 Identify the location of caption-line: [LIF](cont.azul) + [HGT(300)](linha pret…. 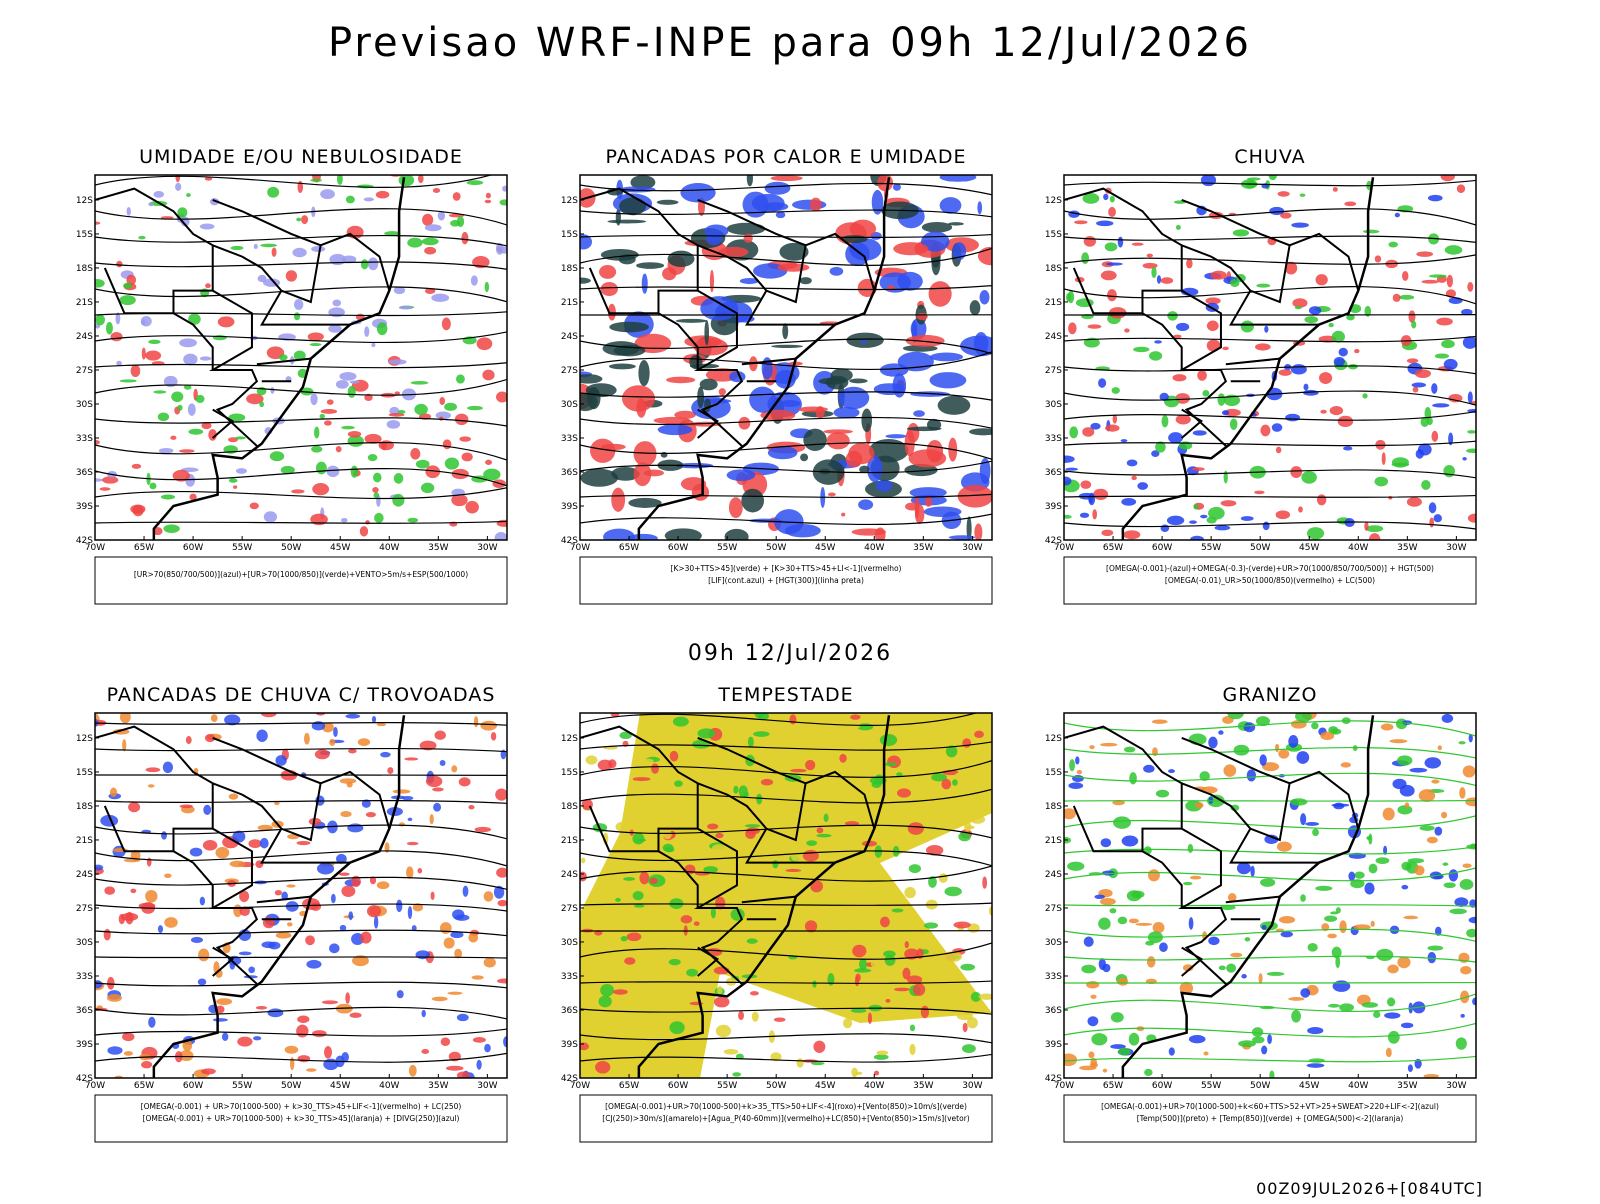
(786, 580).